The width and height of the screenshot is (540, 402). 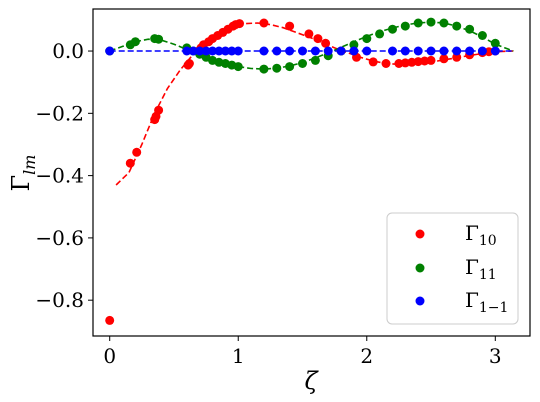 I want to click on x-axis-ticks: 0 1 2 3, so click(x=302, y=352).